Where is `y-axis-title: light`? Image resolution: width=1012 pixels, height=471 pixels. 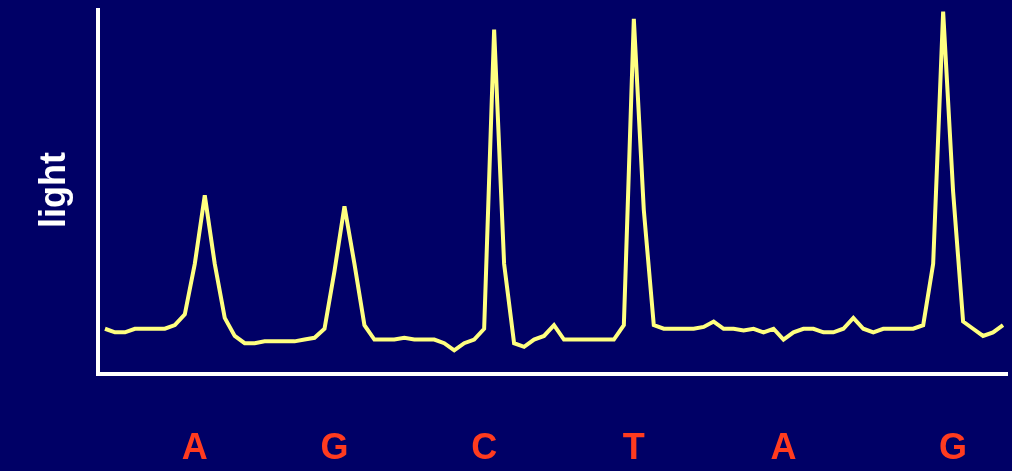 y-axis-title: light is located at coordinates (53, 190).